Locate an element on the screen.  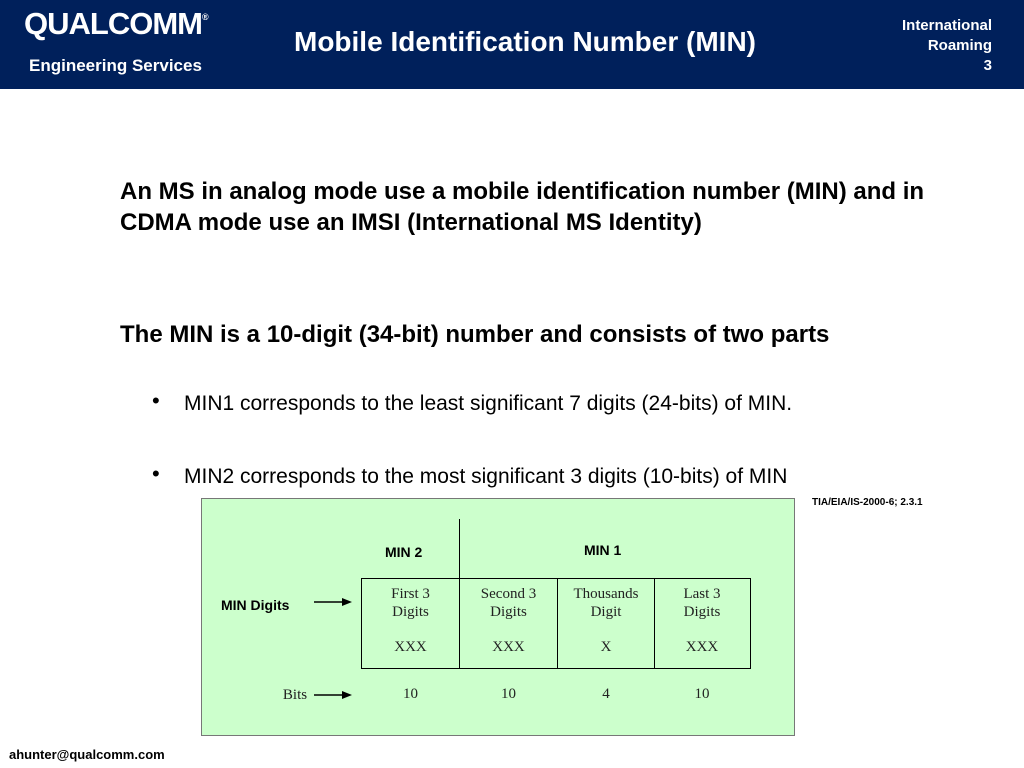
section-label: International Roaming 3 is located at coordinates (946, 45).